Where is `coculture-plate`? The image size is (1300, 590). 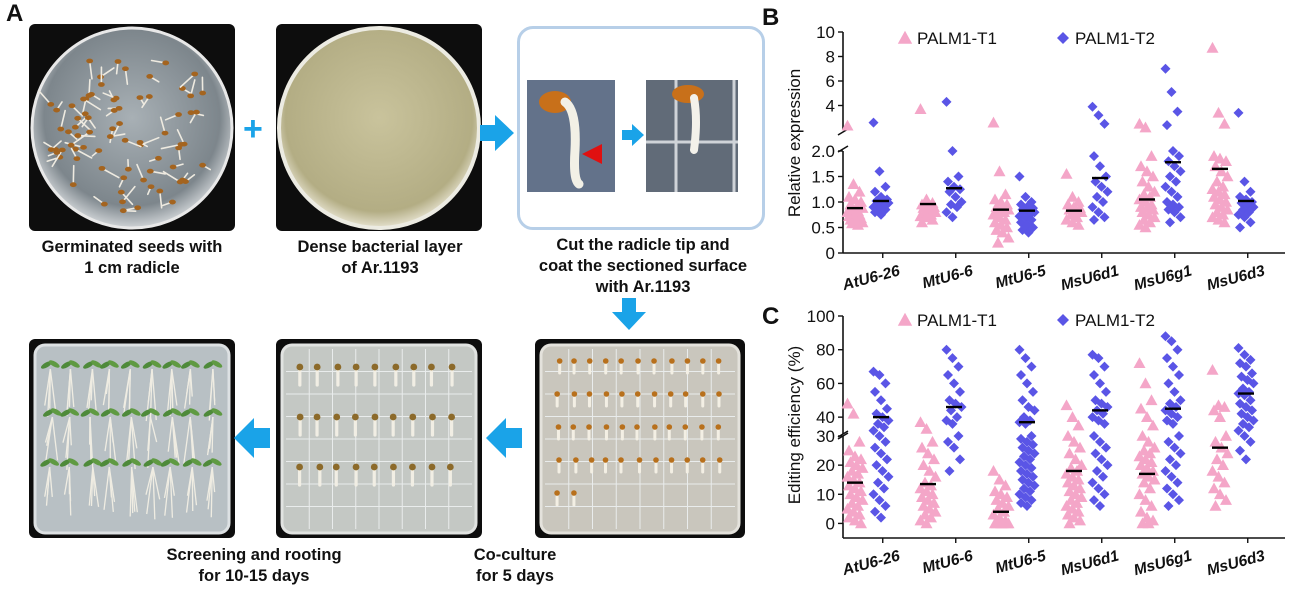
coculture-plate is located at coordinates (379, 439).